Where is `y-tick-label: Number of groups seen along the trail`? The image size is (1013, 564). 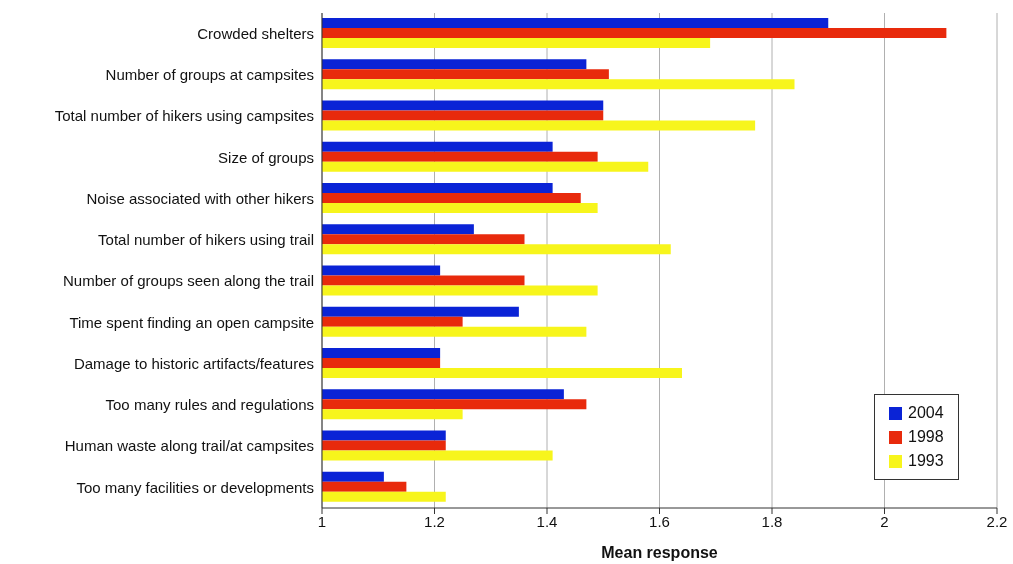 y-tick-label: Number of groups seen along the trail is located at coordinates (188, 281).